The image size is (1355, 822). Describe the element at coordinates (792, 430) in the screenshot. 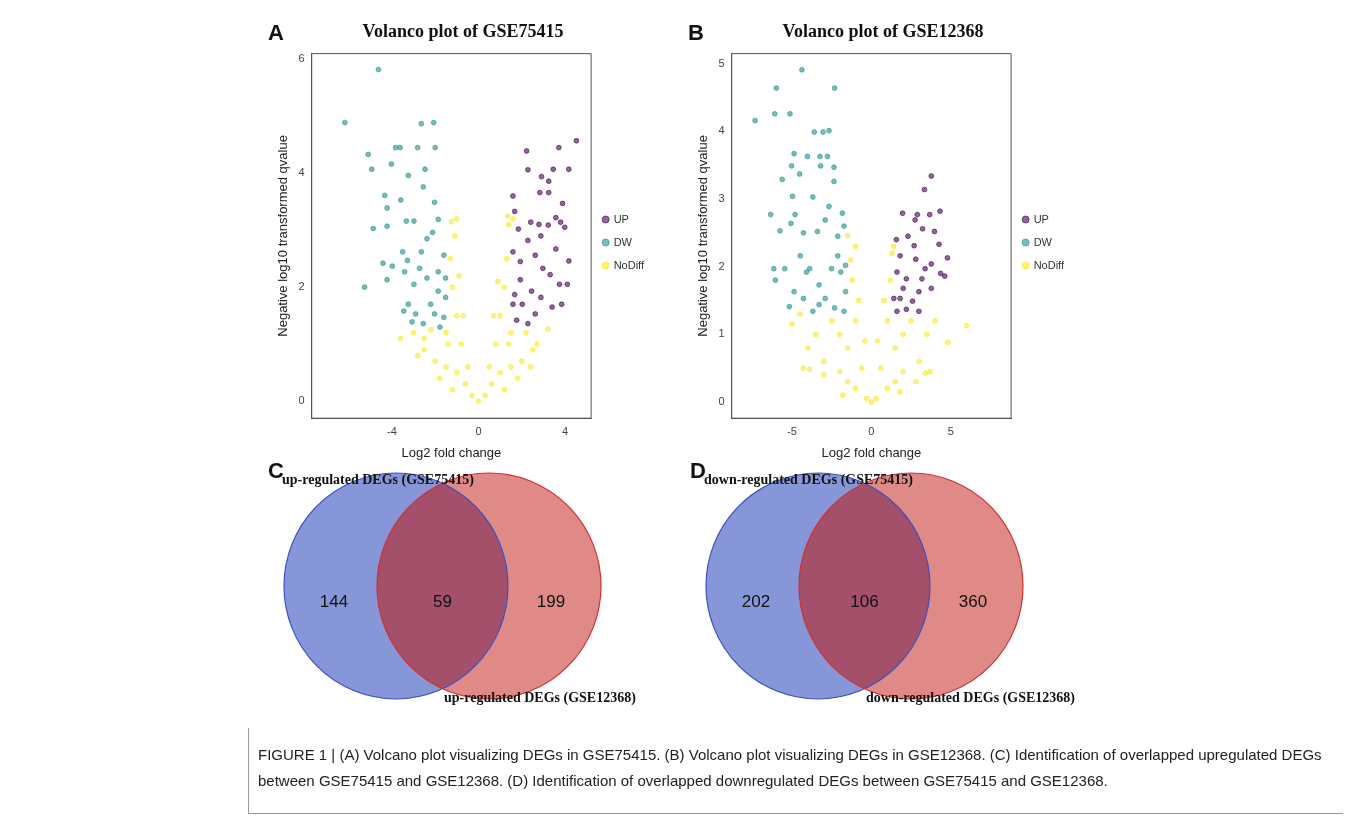

I see `x-tick-label: -5` at that location.